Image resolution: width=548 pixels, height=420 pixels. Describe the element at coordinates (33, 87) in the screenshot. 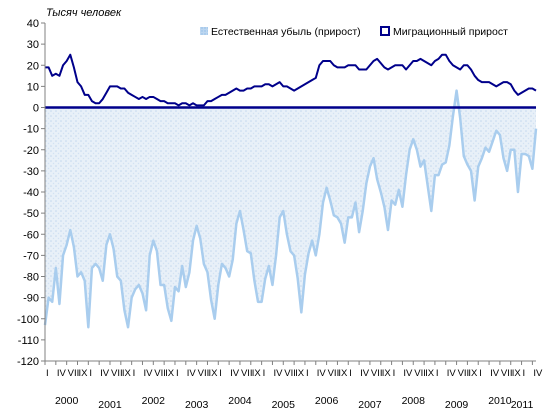

I see `y-tick-label: 10` at that location.